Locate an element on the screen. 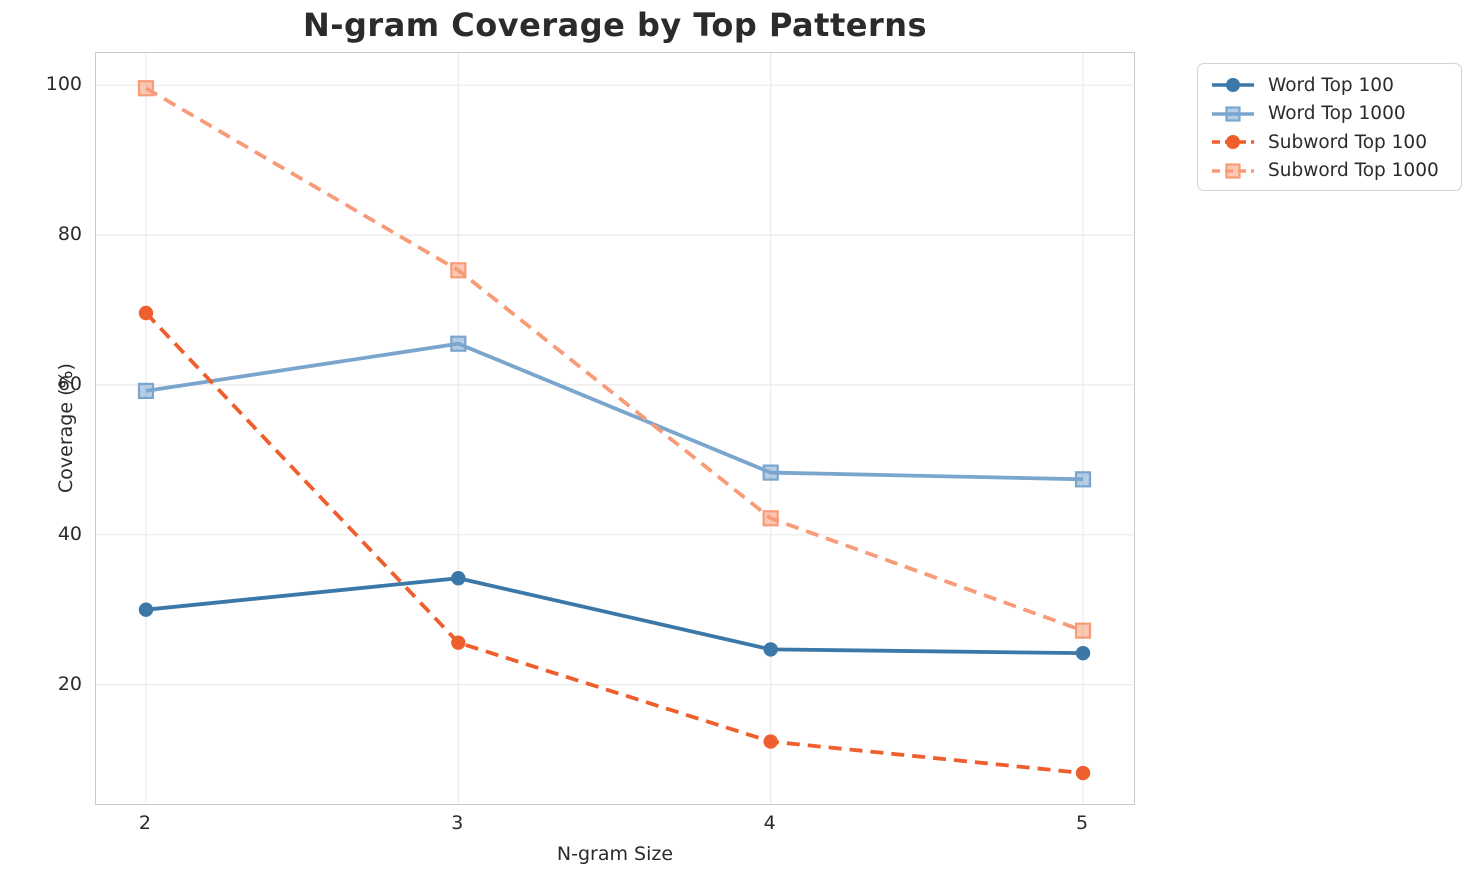  x-tick-label: 5 is located at coordinates (1082, 823).